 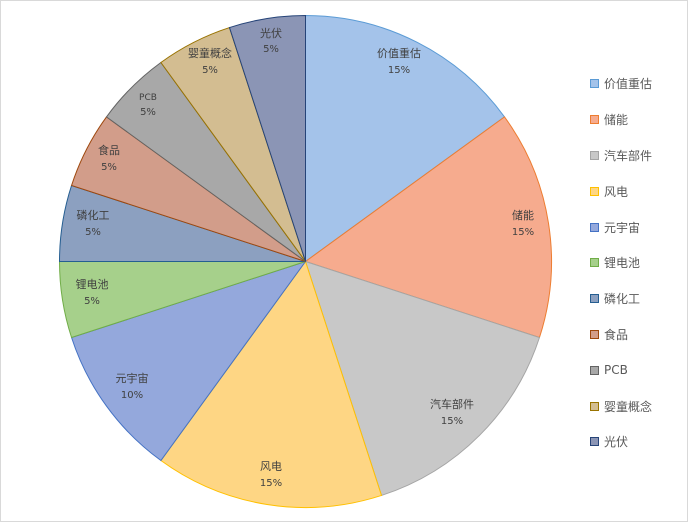 What do you see at coordinates (616, 370) in the screenshot?
I see `legend-label: PCB` at bounding box center [616, 370].